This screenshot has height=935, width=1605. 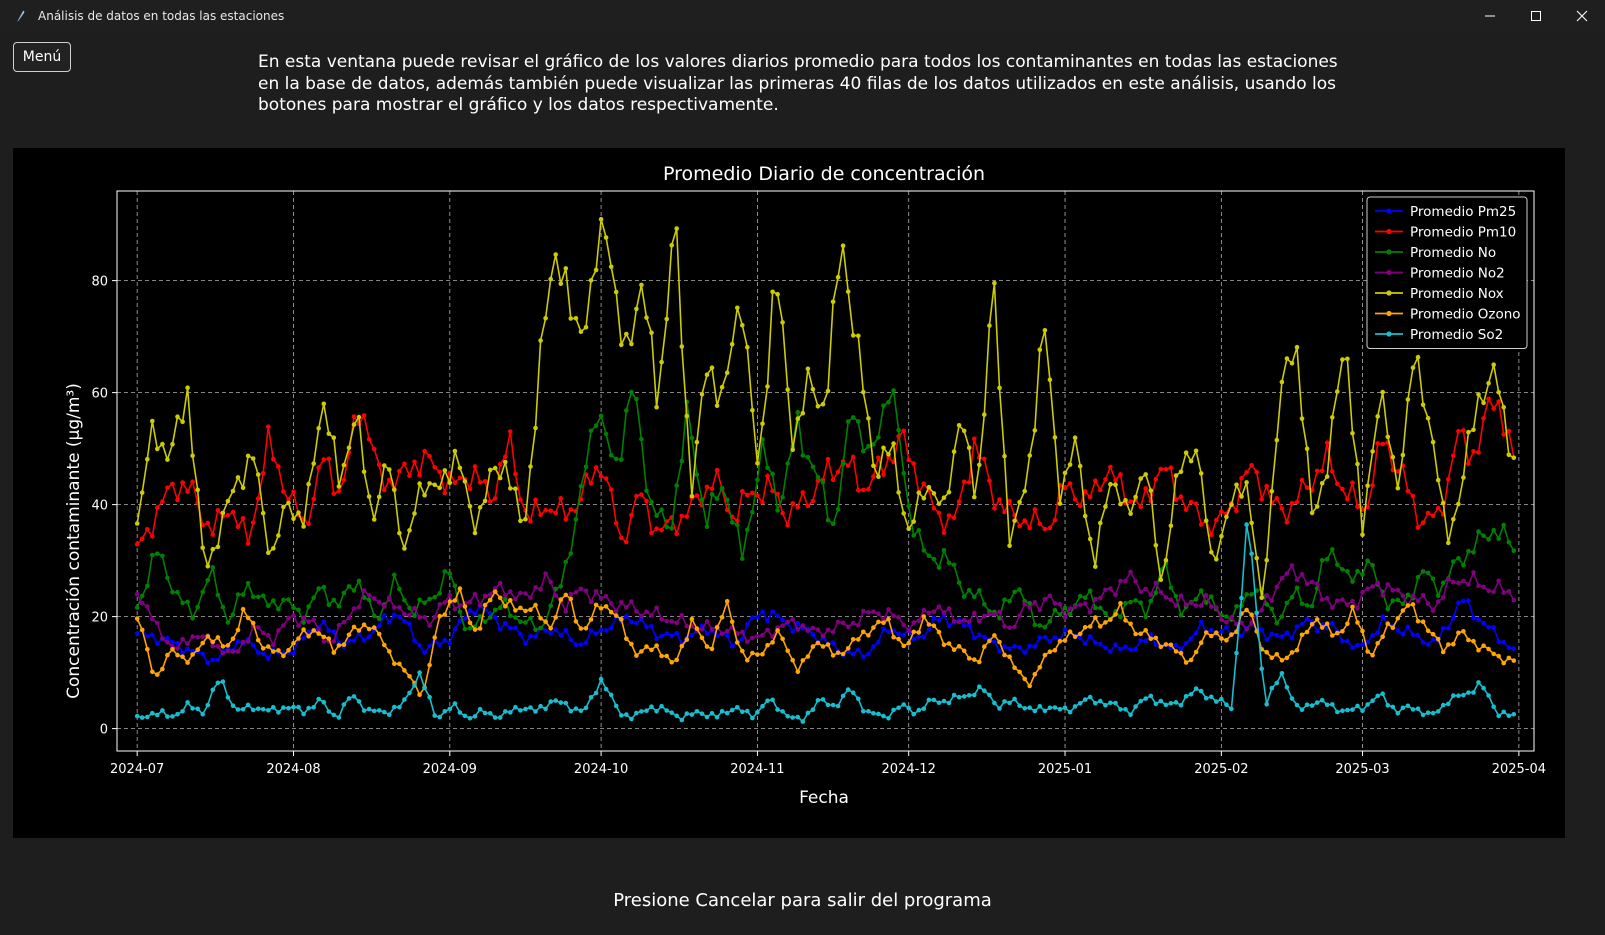 I want to click on menu-button: Menú, so click(x=42, y=57).